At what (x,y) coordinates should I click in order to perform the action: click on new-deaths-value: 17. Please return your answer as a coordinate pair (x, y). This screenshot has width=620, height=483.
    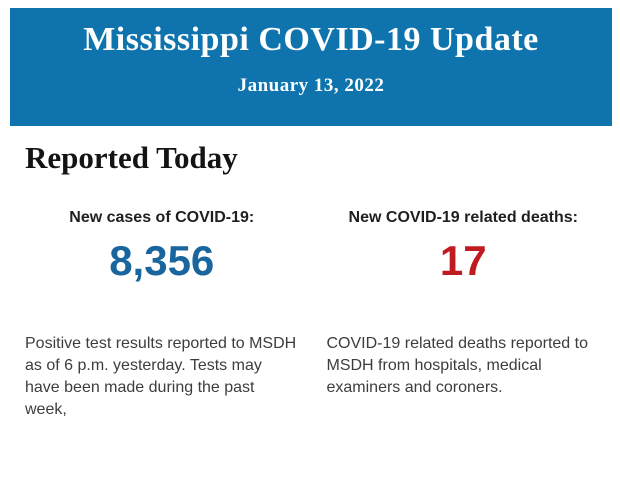
    Looking at the image, I should click on (463, 260).